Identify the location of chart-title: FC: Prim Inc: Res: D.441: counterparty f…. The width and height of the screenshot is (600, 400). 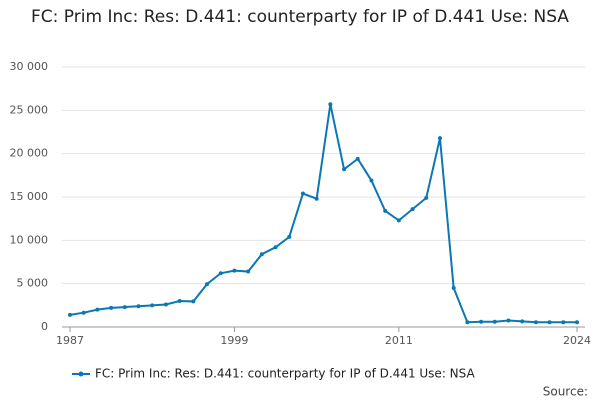
(300, 17).